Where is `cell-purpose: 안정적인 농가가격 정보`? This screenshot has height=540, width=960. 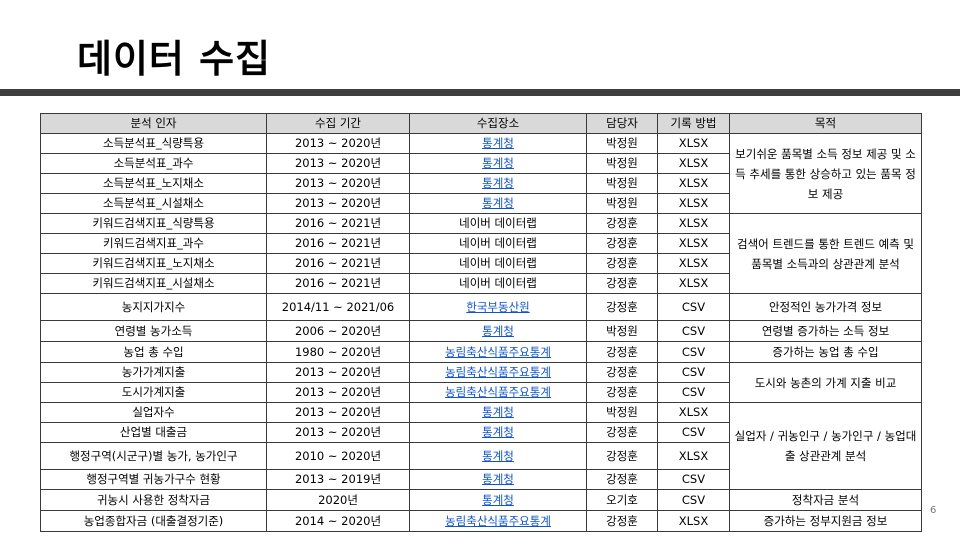
cell-purpose: 안정적인 농가가격 정보 is located at coordinates (825, 307).